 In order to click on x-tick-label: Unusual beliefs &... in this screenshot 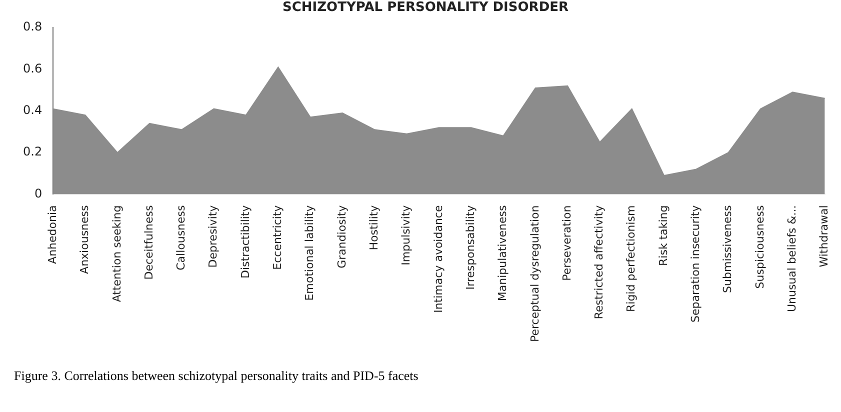, I will do `click(792, 258)`.